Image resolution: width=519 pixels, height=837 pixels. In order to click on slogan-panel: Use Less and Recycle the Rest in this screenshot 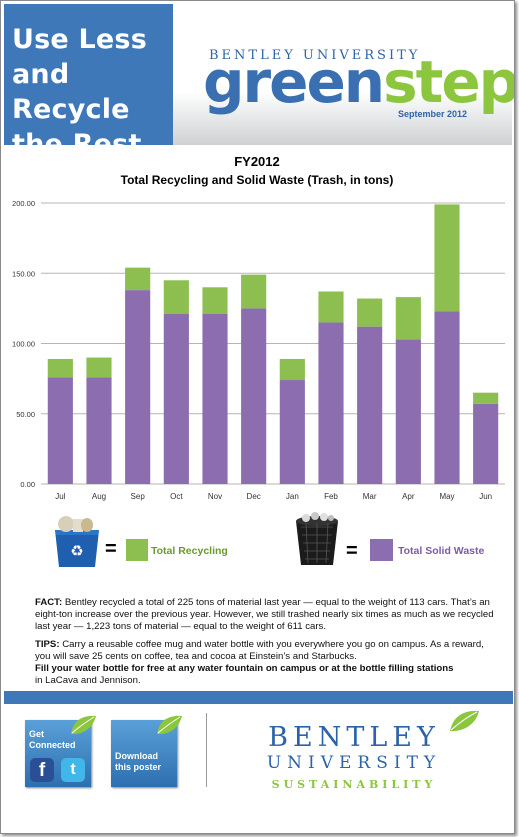, I will do `click(88, 82)`.